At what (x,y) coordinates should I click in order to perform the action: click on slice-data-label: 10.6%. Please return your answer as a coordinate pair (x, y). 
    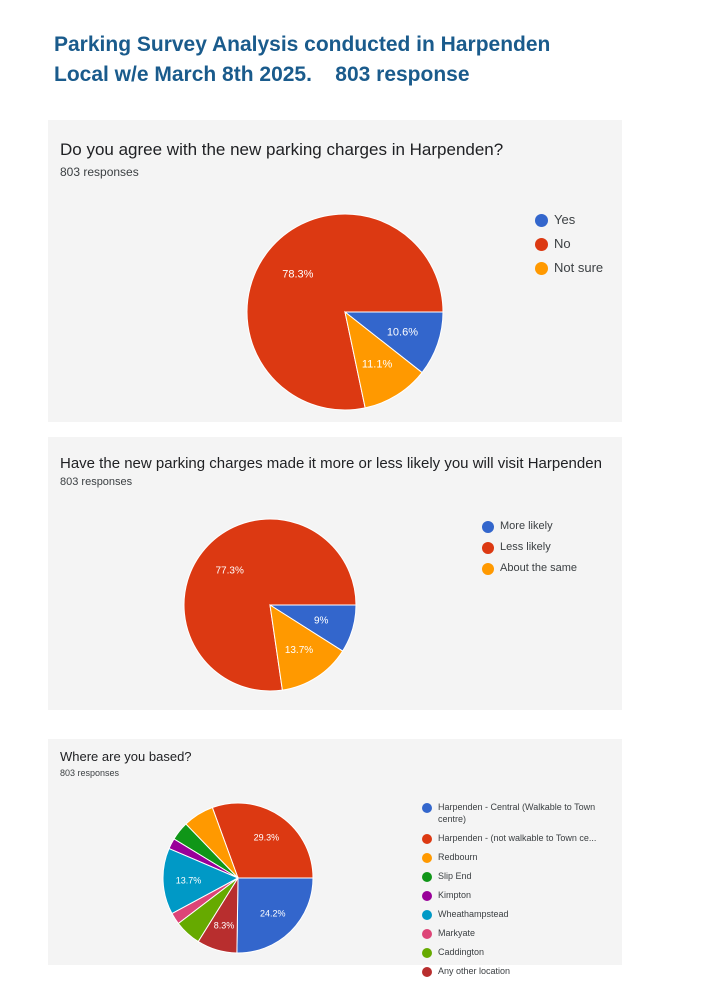
    Looking at the image, I should click on (402, 333).